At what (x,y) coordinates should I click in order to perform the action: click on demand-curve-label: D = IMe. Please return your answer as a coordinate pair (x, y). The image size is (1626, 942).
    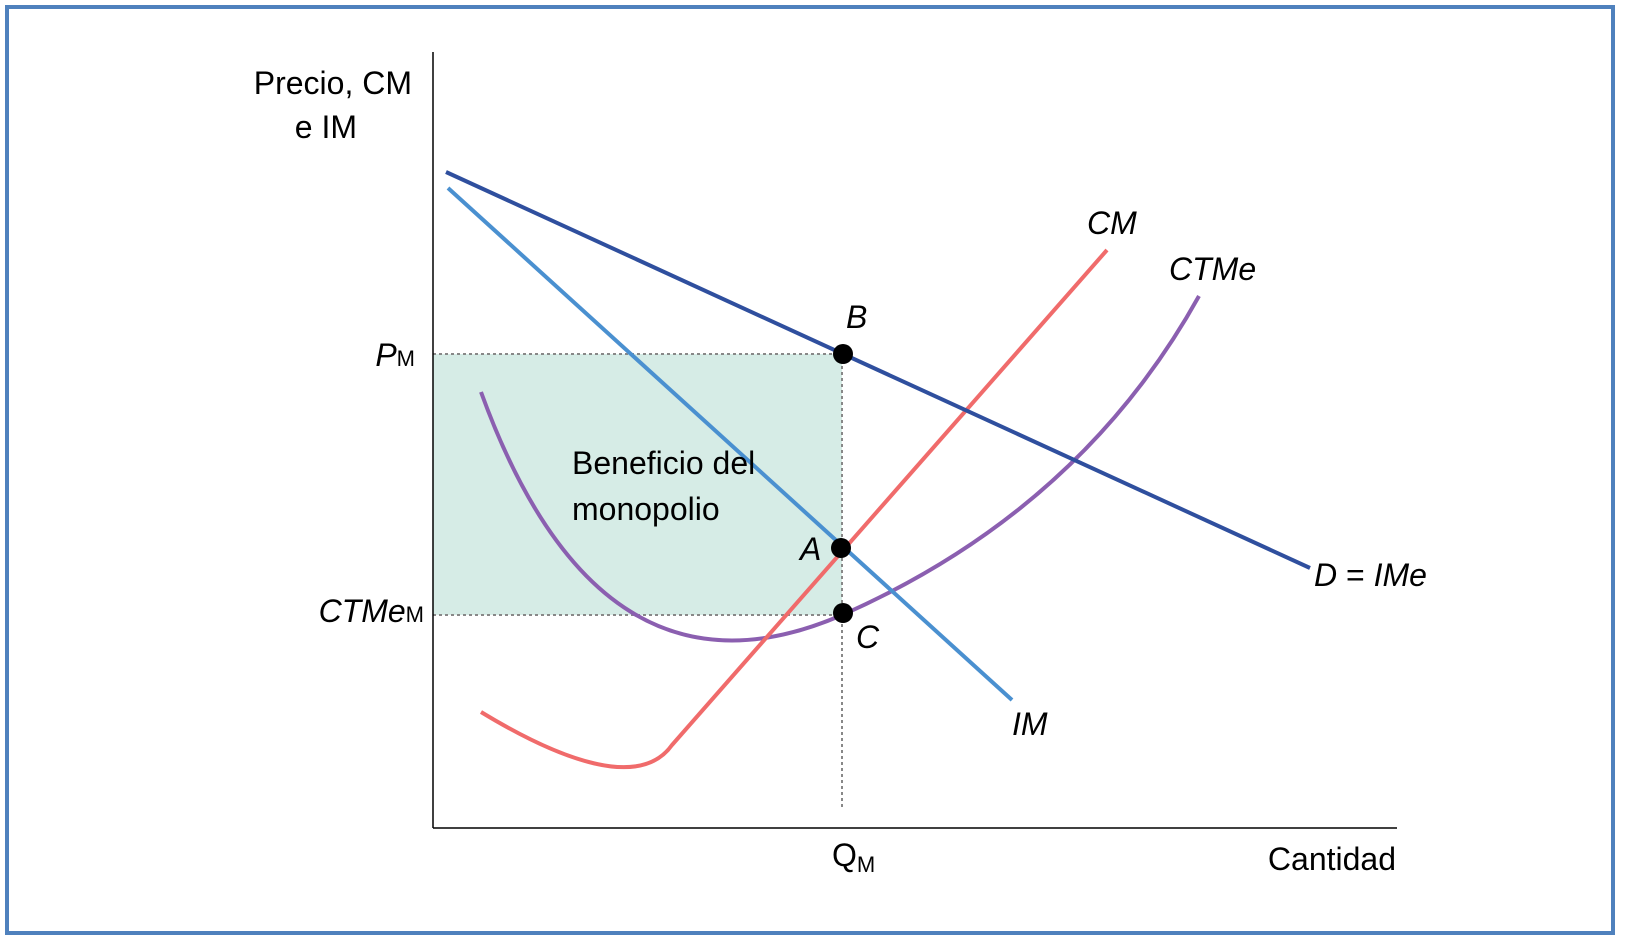
    Looking at the image, I should click on (1370, 575).